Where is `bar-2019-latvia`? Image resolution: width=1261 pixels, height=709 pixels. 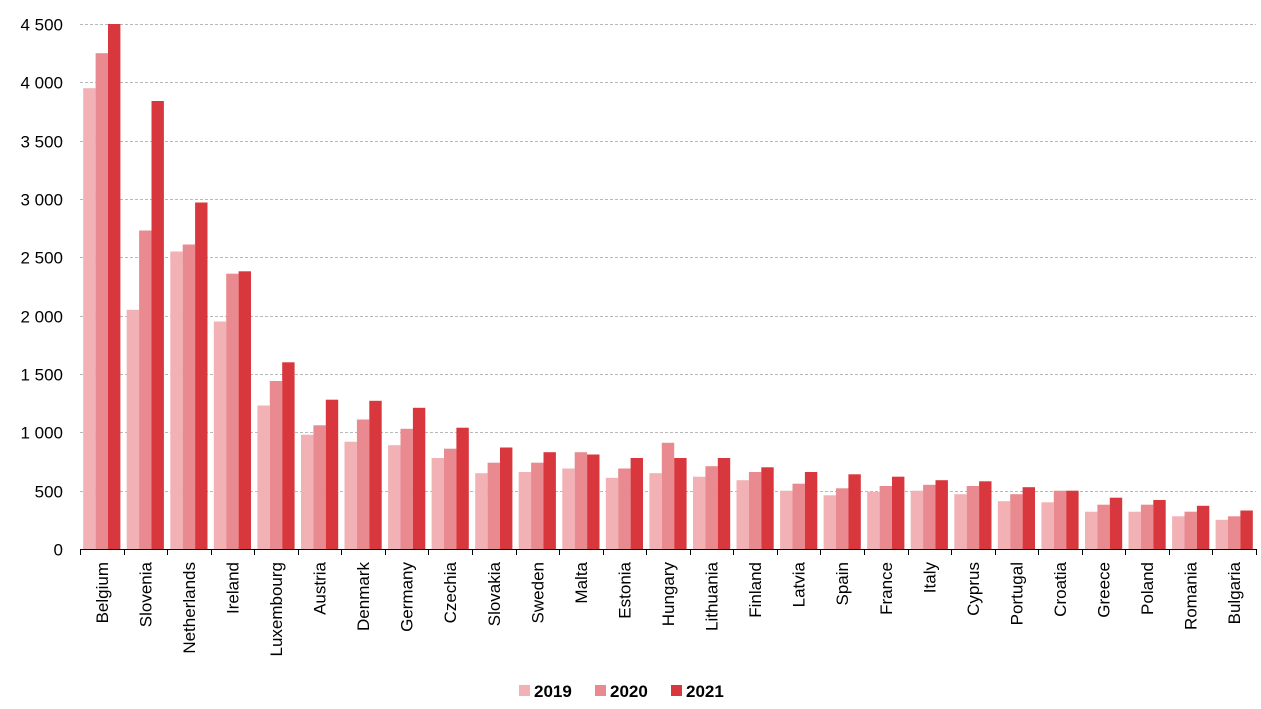
bar-2019-latvia is located at coordinates (786, 519).